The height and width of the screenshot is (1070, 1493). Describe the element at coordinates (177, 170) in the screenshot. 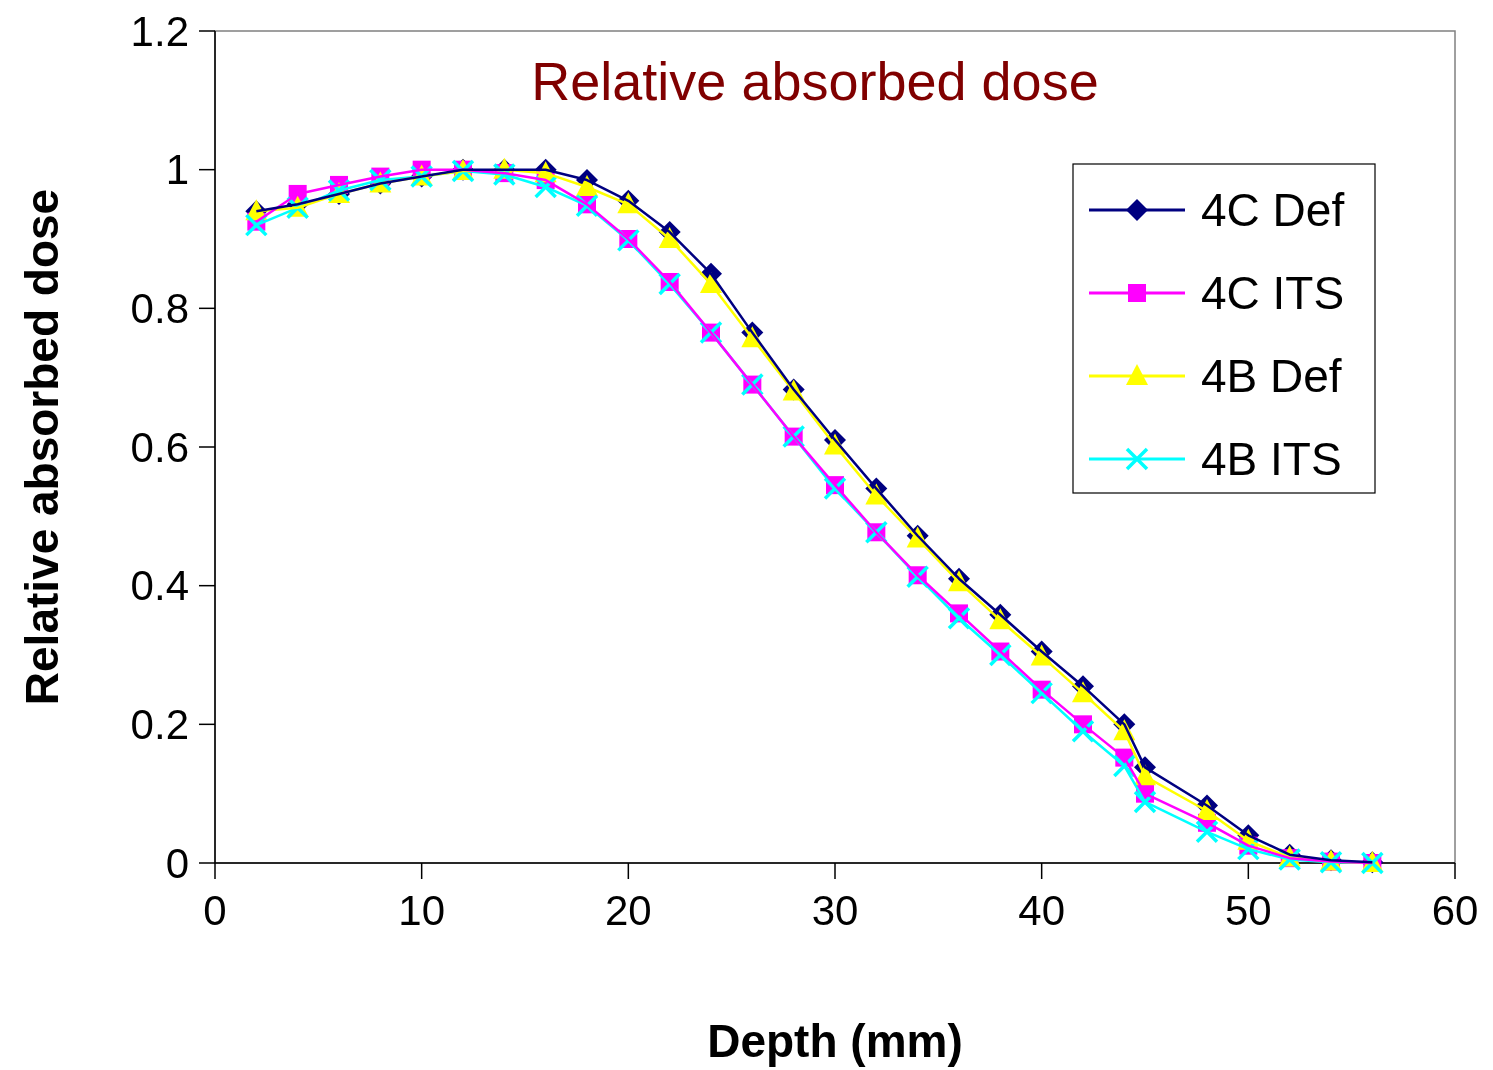

I see `y-tick-label: 1` at that location.